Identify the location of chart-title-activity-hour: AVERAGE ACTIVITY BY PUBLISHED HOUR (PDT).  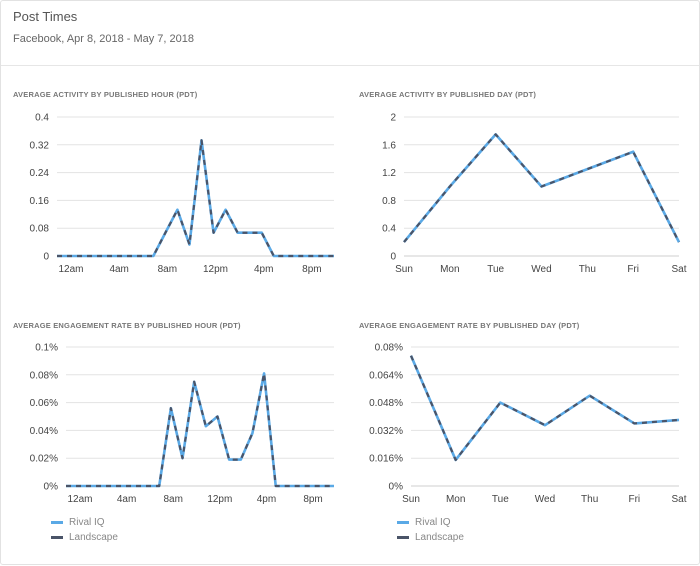
(105, 94).